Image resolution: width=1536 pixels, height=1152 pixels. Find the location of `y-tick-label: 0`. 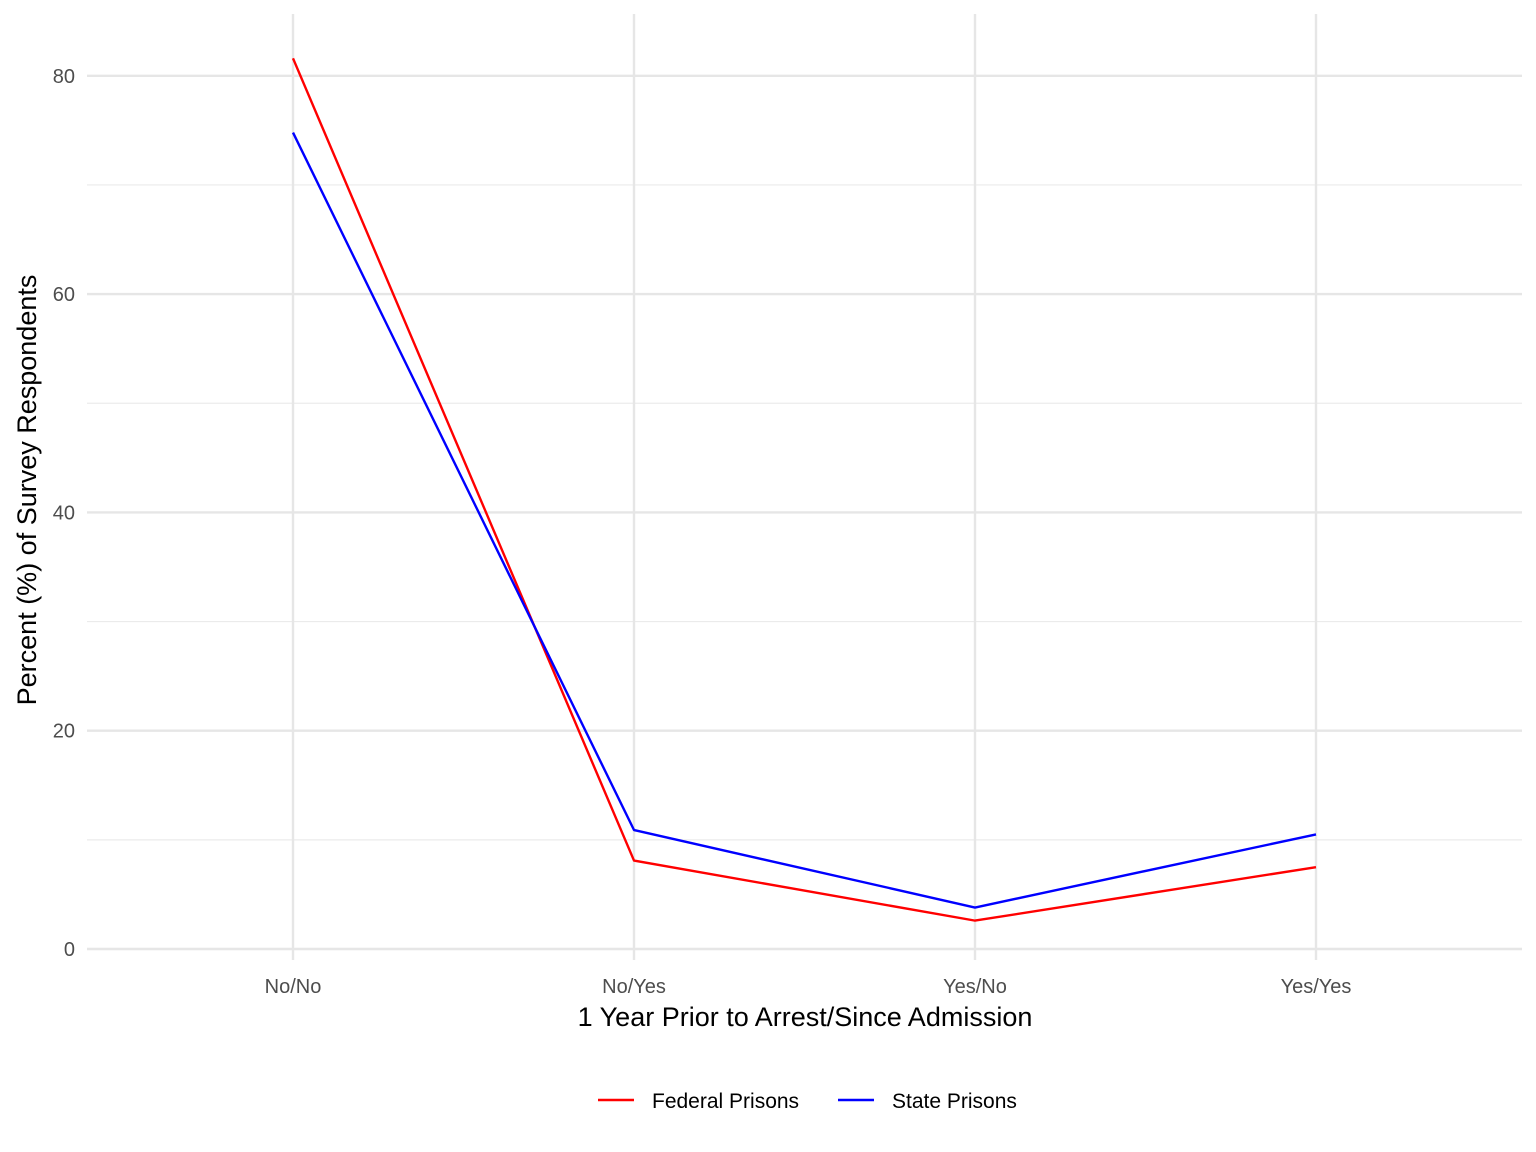

y-tick-label: 0 is located at coordinates (69, 950).